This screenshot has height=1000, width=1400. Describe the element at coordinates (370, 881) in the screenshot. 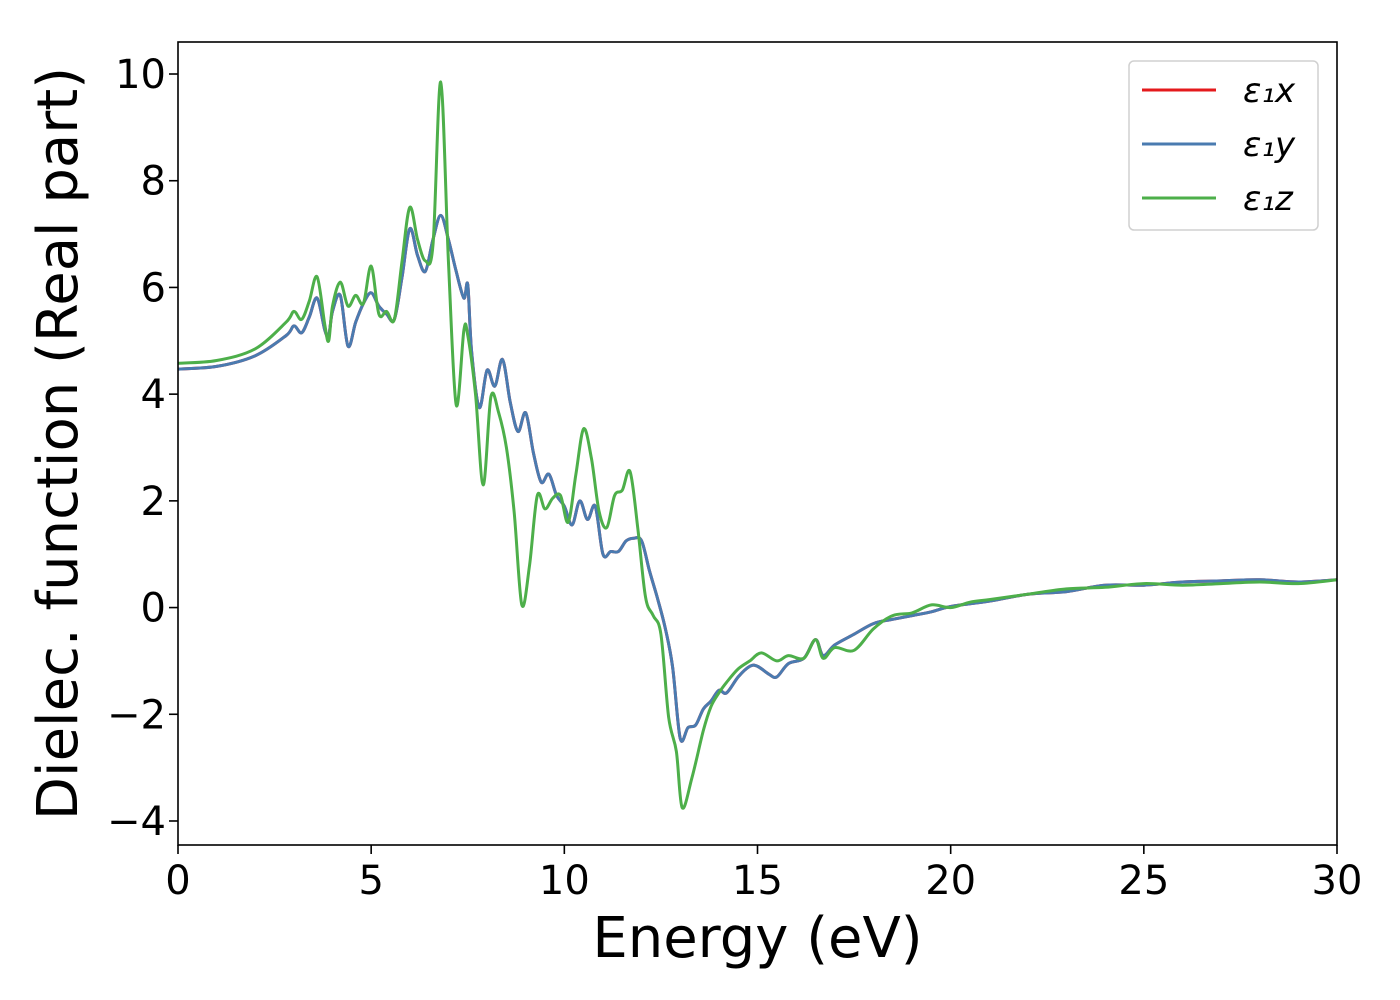

I see `x-tick-label: 5` at that location.